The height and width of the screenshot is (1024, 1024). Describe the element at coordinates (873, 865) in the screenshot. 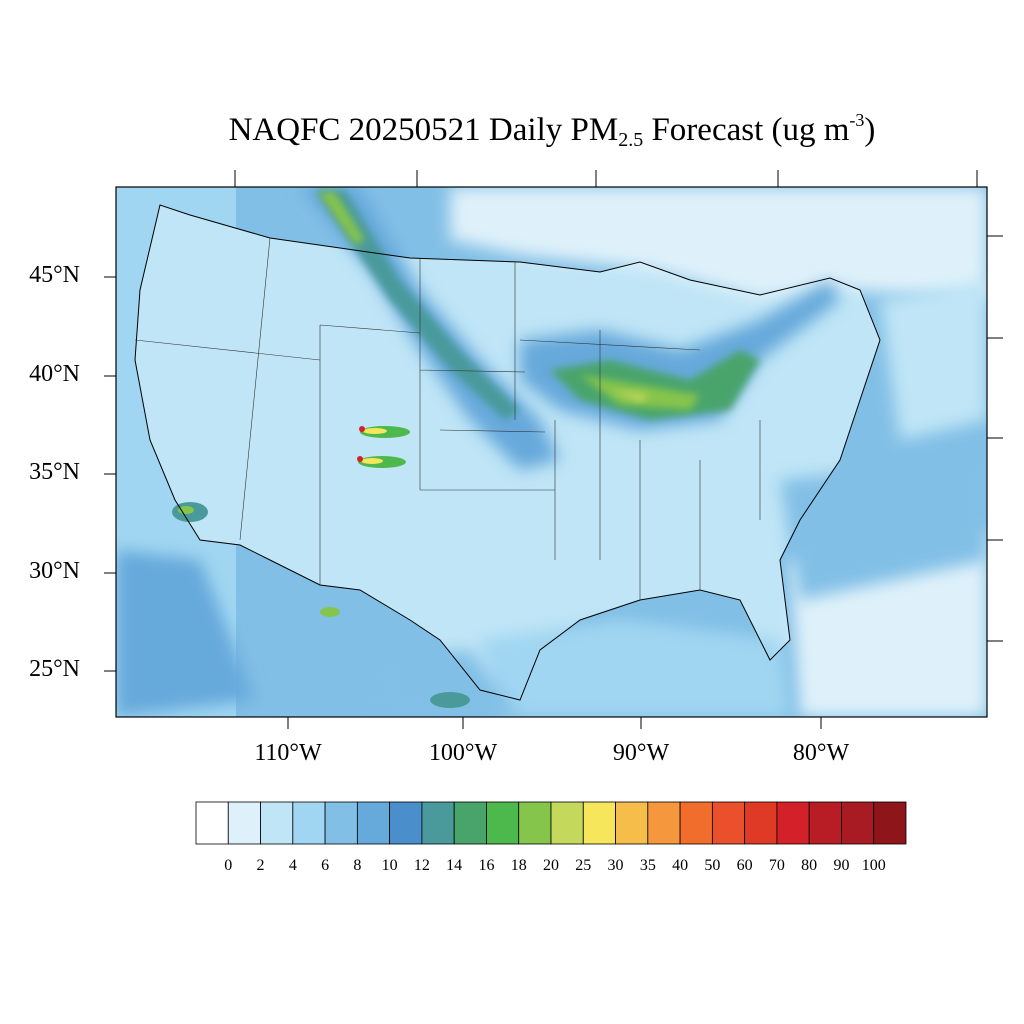

I see `colorbar-label: 100` at that location.